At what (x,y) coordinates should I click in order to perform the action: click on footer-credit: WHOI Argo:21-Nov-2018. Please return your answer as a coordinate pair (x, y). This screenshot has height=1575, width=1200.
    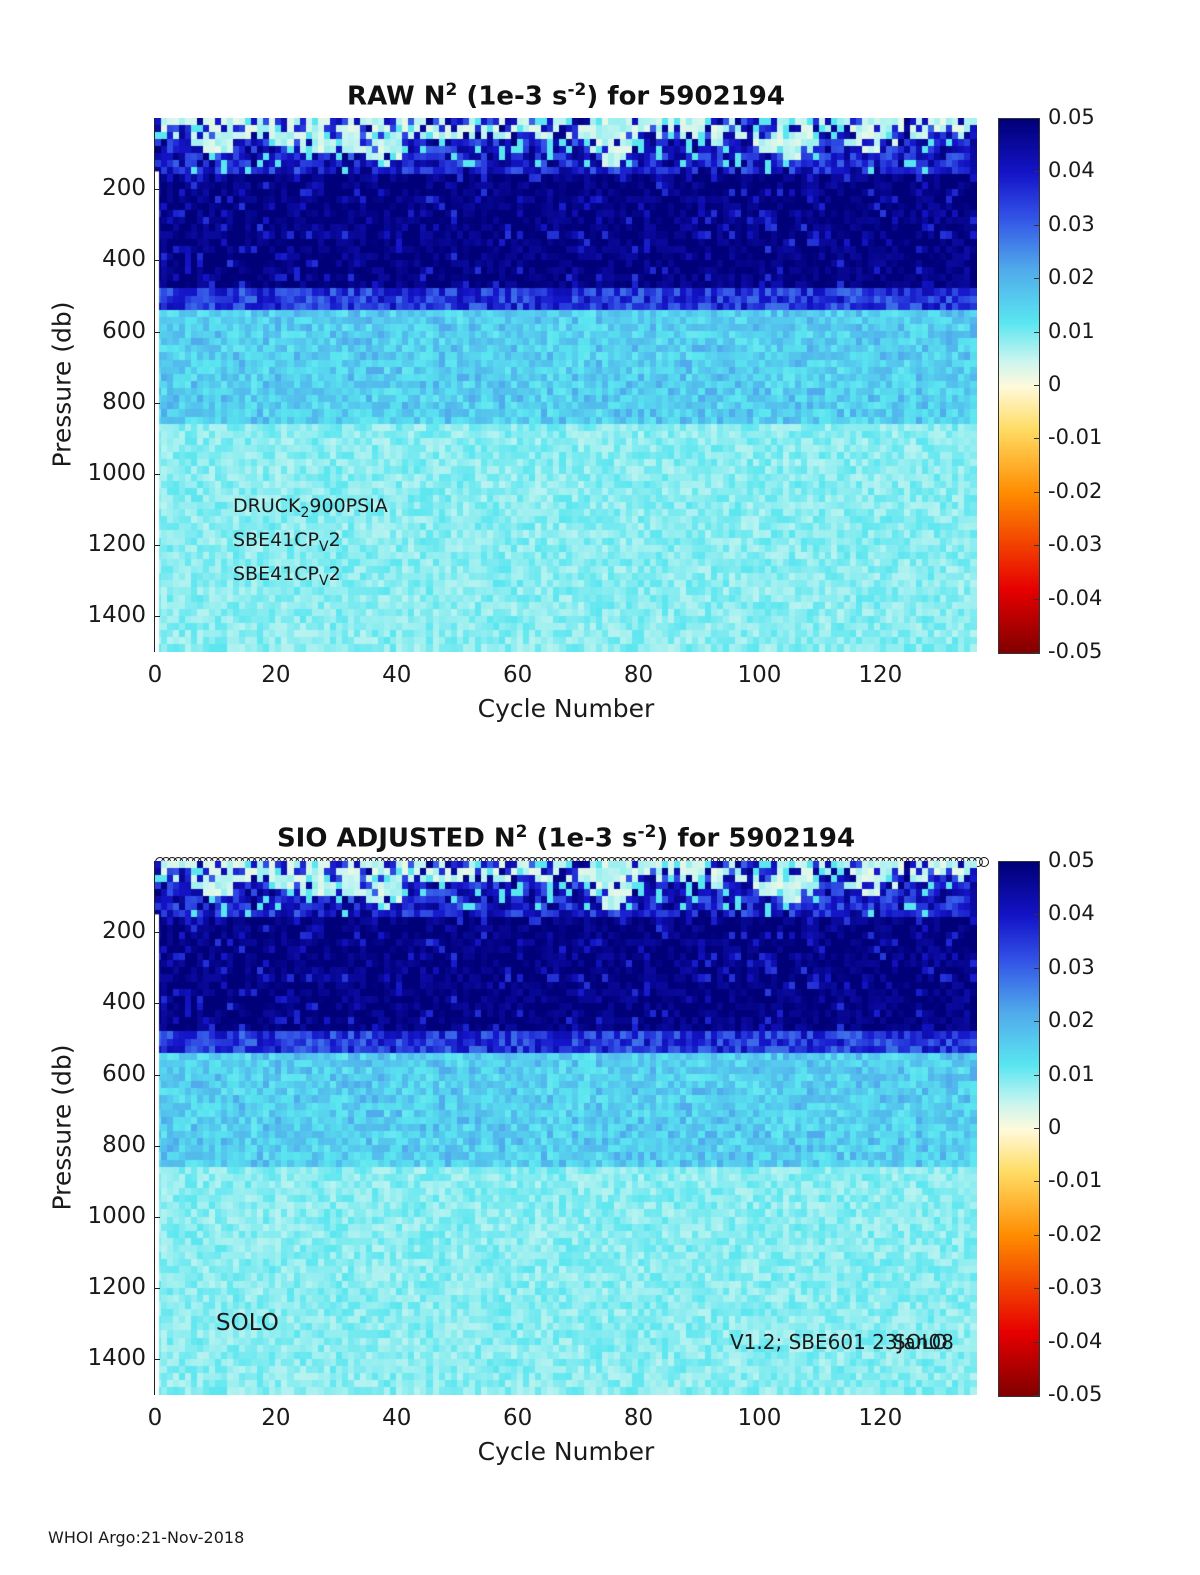
    Looking at the image, I should click on (146, 1537).